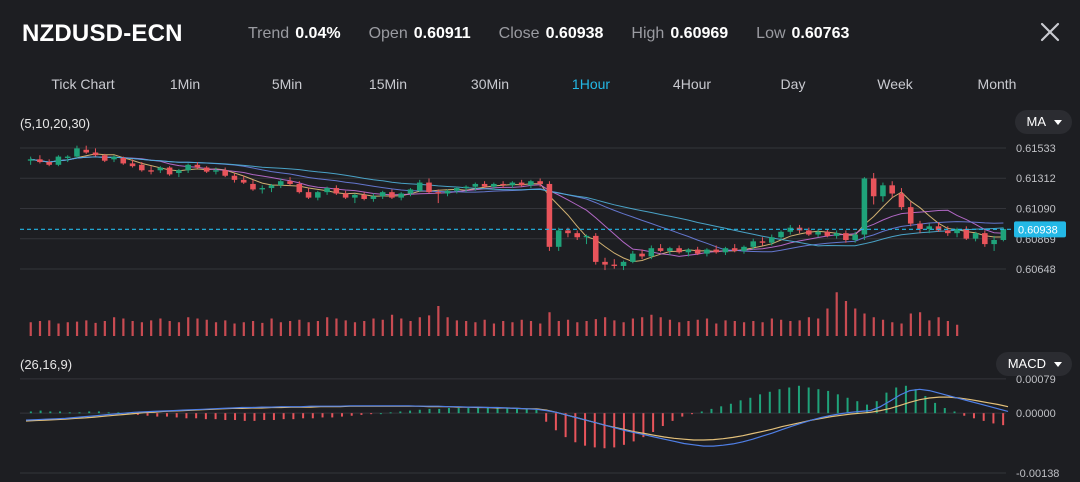 This screenshot has width=1080, height=482. What do you see at coordinates (1033, 364) in the screenshot?
I see `macd-dropdown: MACD` at bounding box center [1033, 364].